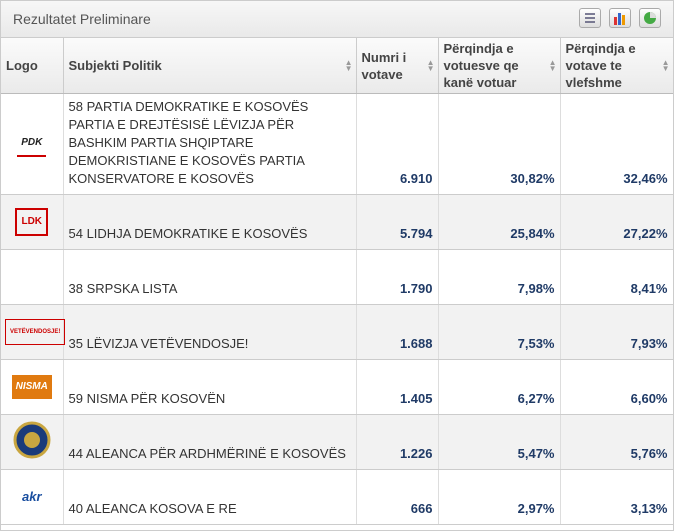 The height and width of the screenshot is (531, 674). Describe the element at coordinates (600, 65) in the screenshot. I see `column-label: Përqindja e votave te vlefshme` at that location.